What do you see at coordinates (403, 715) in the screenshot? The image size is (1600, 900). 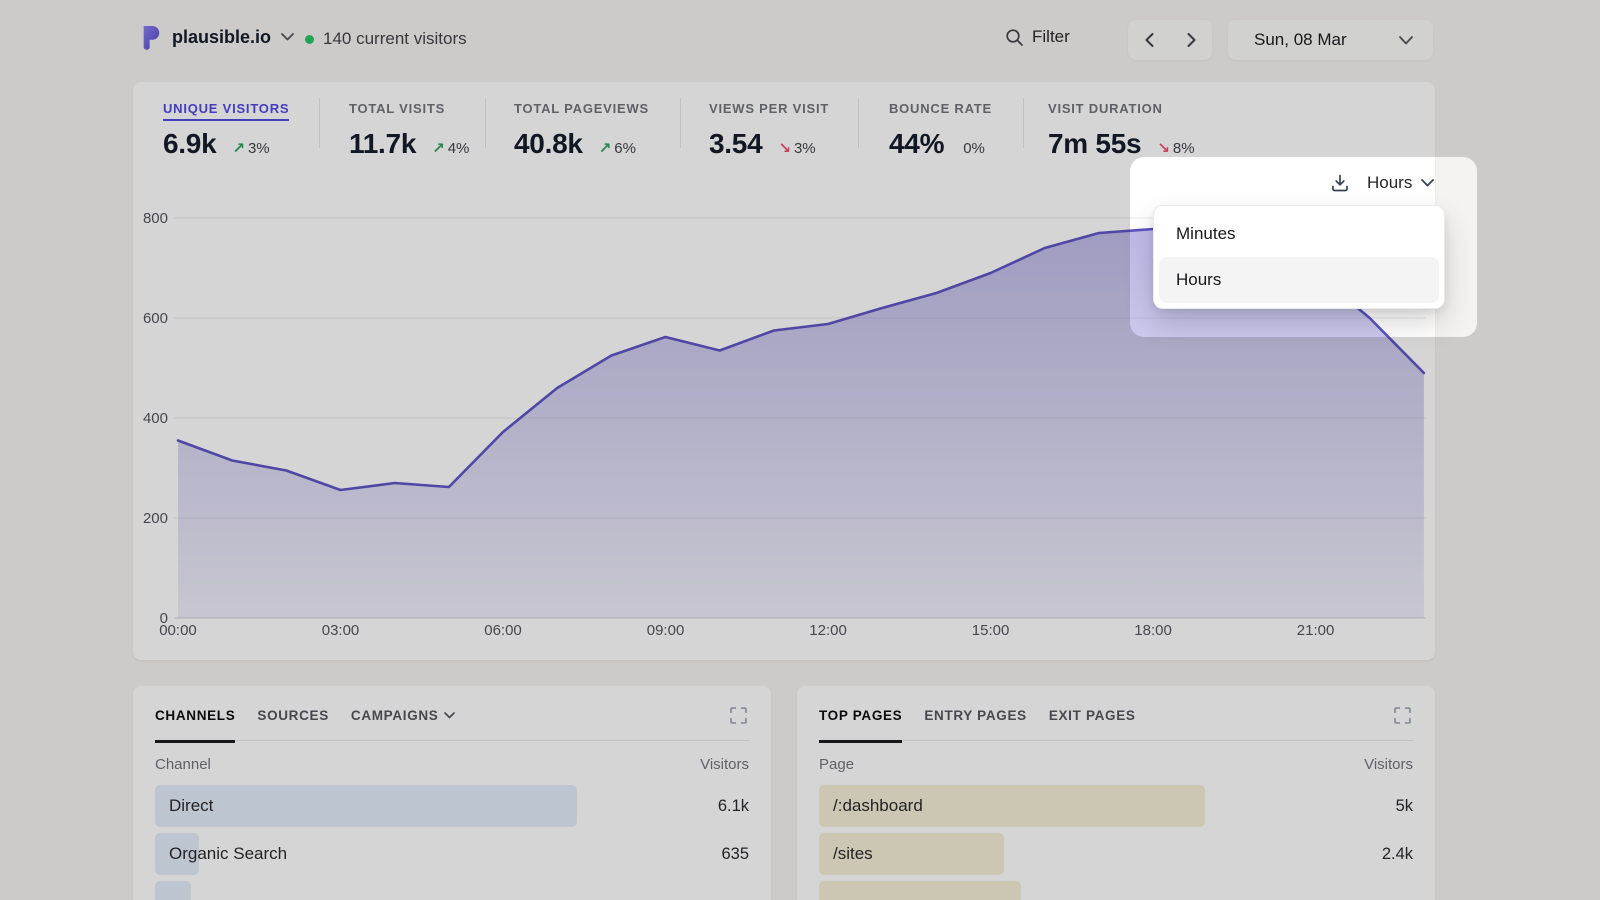 I see `tab-campaigns: CAMPAIGNS` at bounding box center [403, 715].